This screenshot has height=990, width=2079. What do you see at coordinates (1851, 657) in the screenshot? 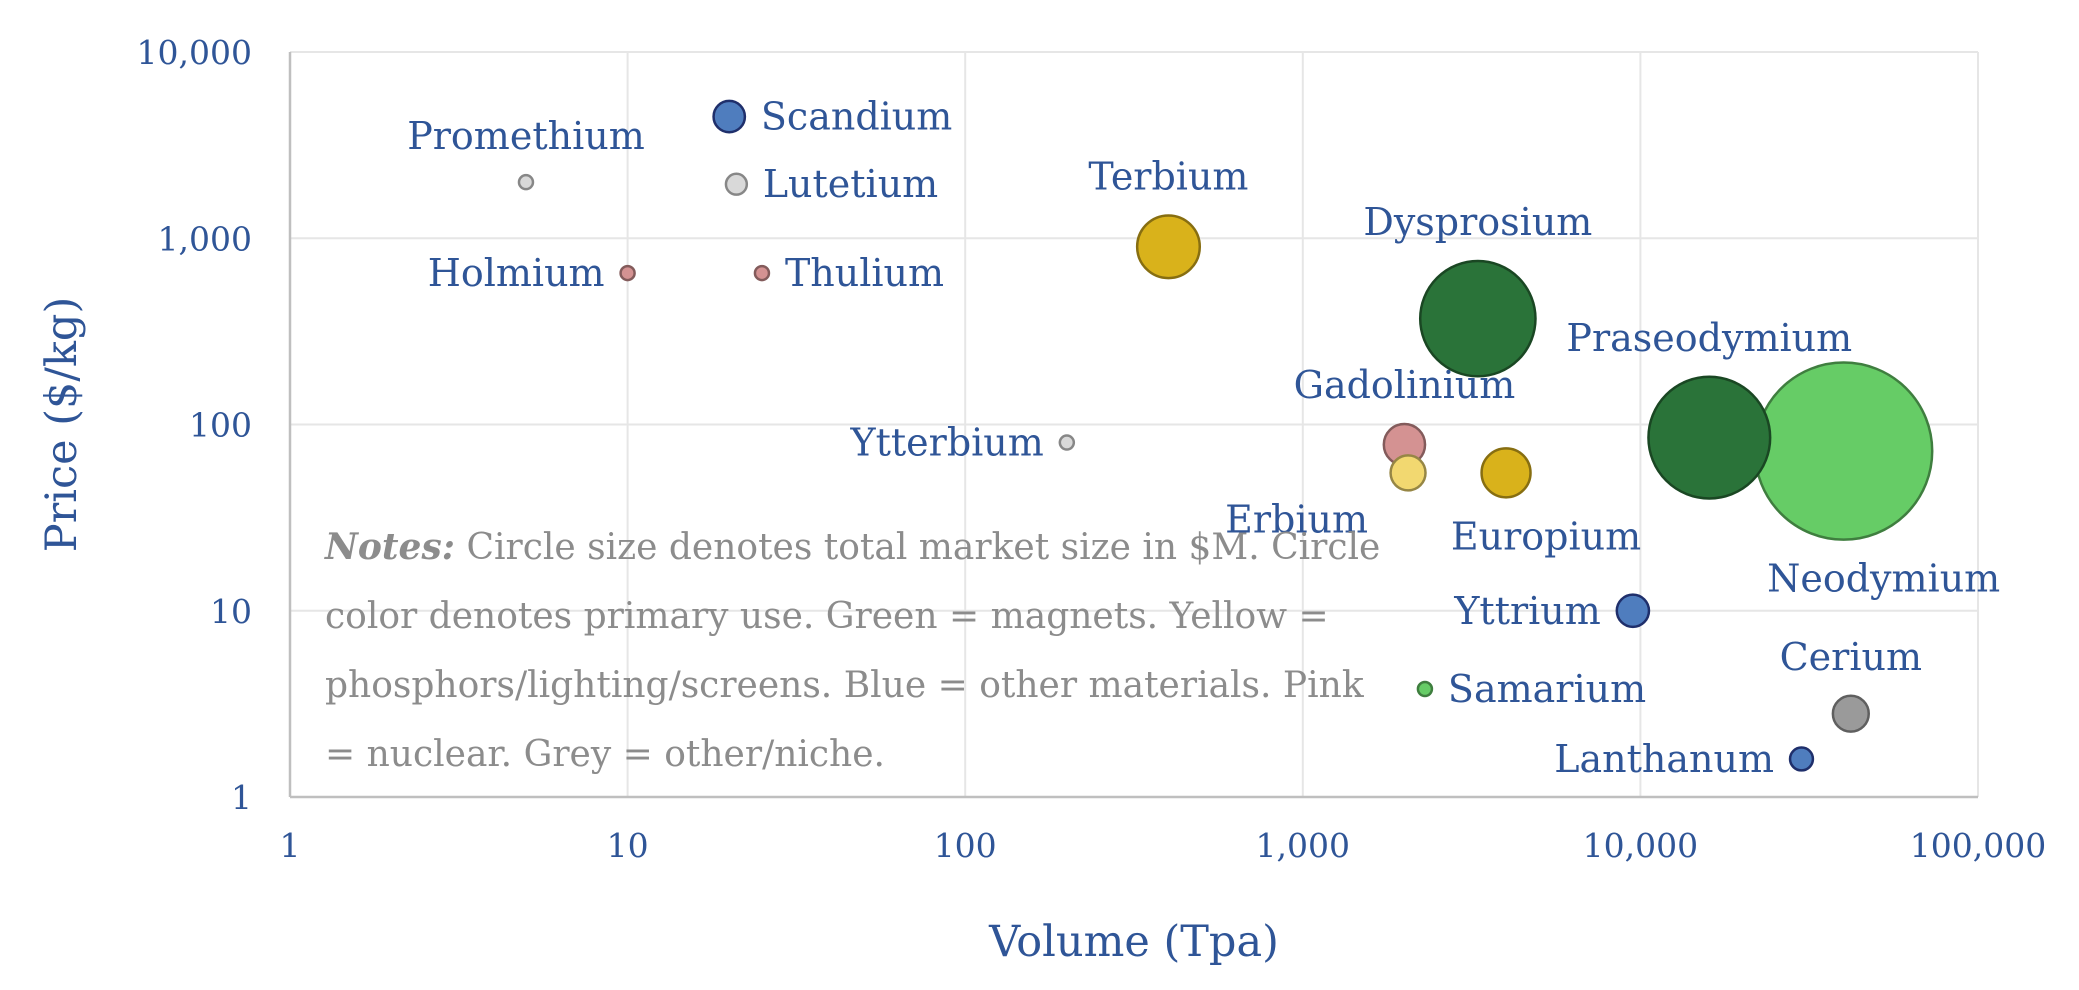
I see `label-cerium: Cerium` at bounding box center [1851, 657].